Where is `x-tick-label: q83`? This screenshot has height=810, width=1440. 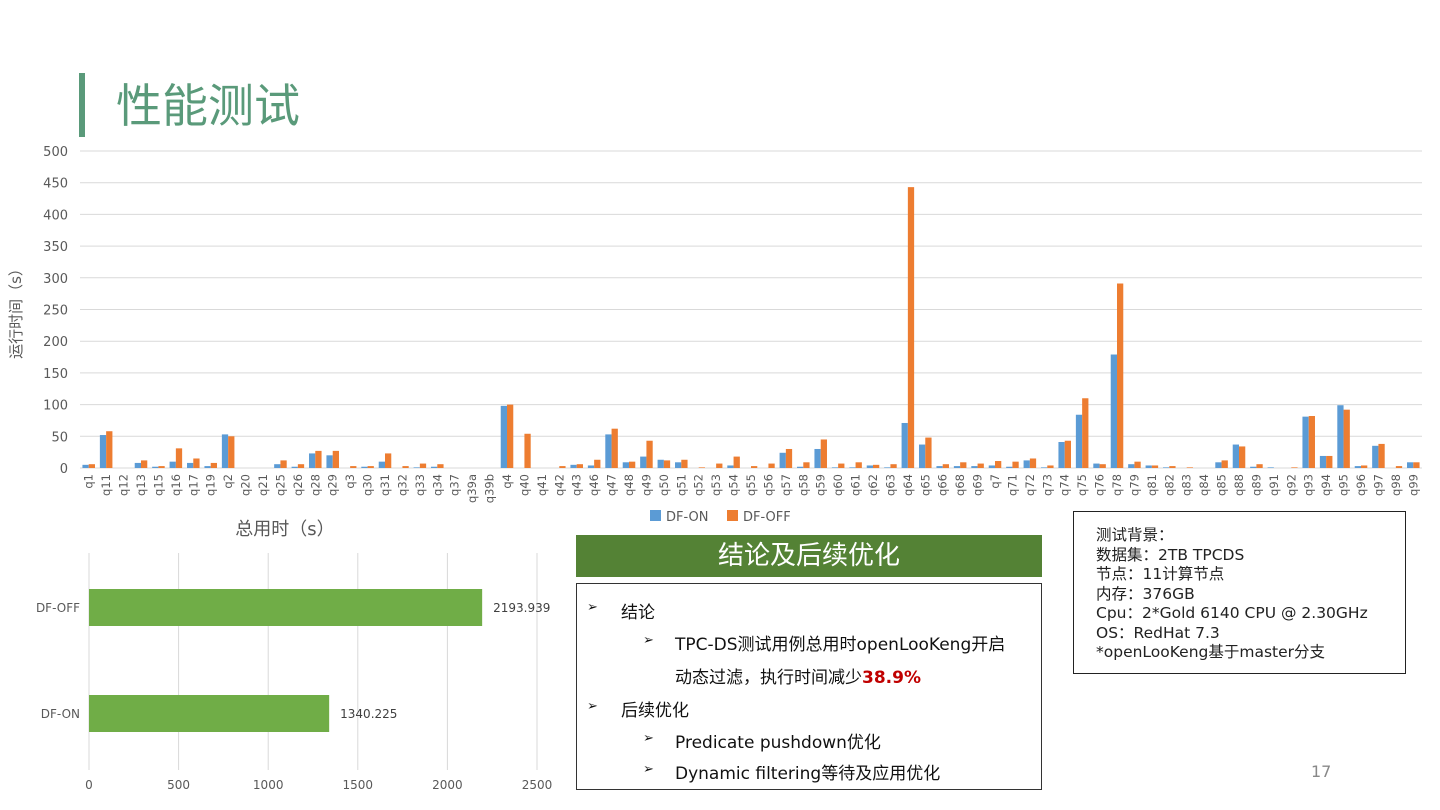 x-tick-label: q83 is located at coordinates (1187, 485).